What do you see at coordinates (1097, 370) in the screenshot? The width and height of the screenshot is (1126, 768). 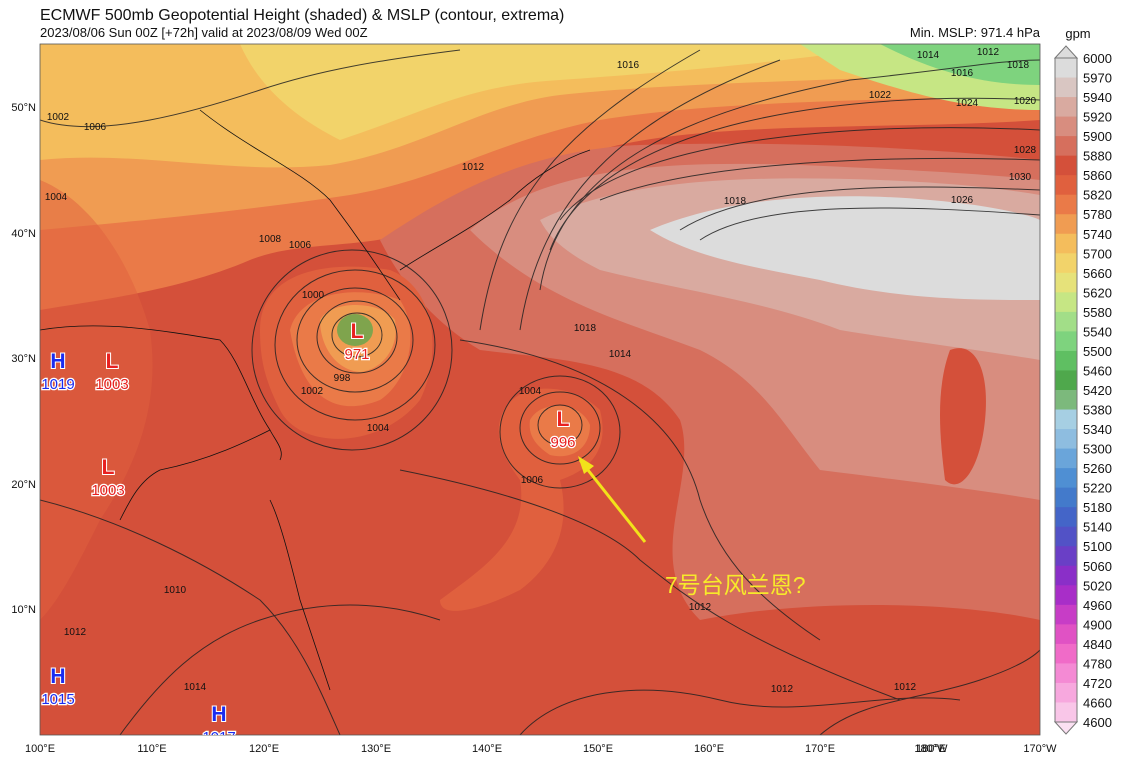 I see `colorbar-label: 5460` at bounding box center [1097, 370].